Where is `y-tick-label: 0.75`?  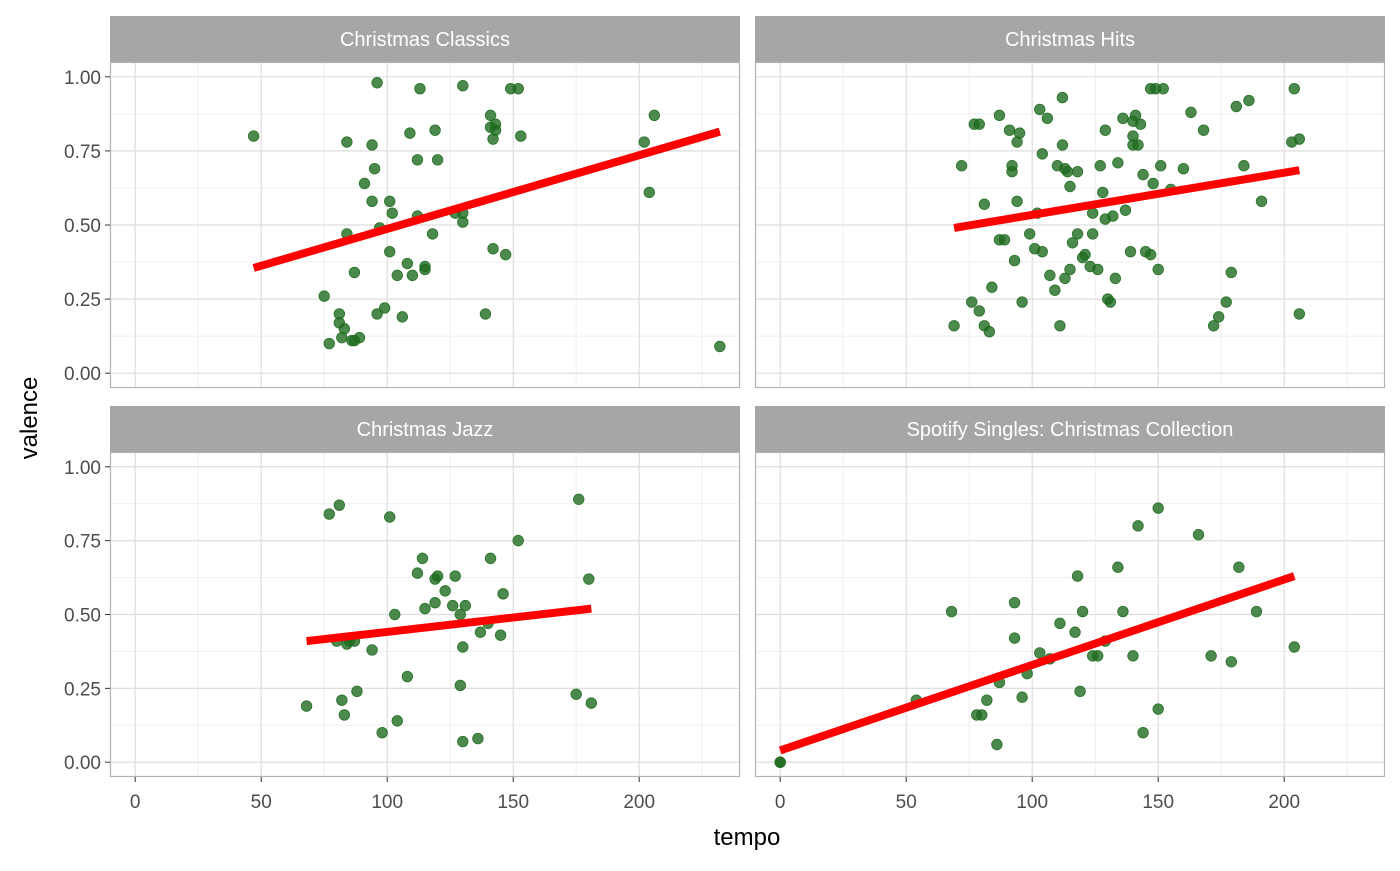 y-tick-label: 0.75 is located at coordinates (82, 542).